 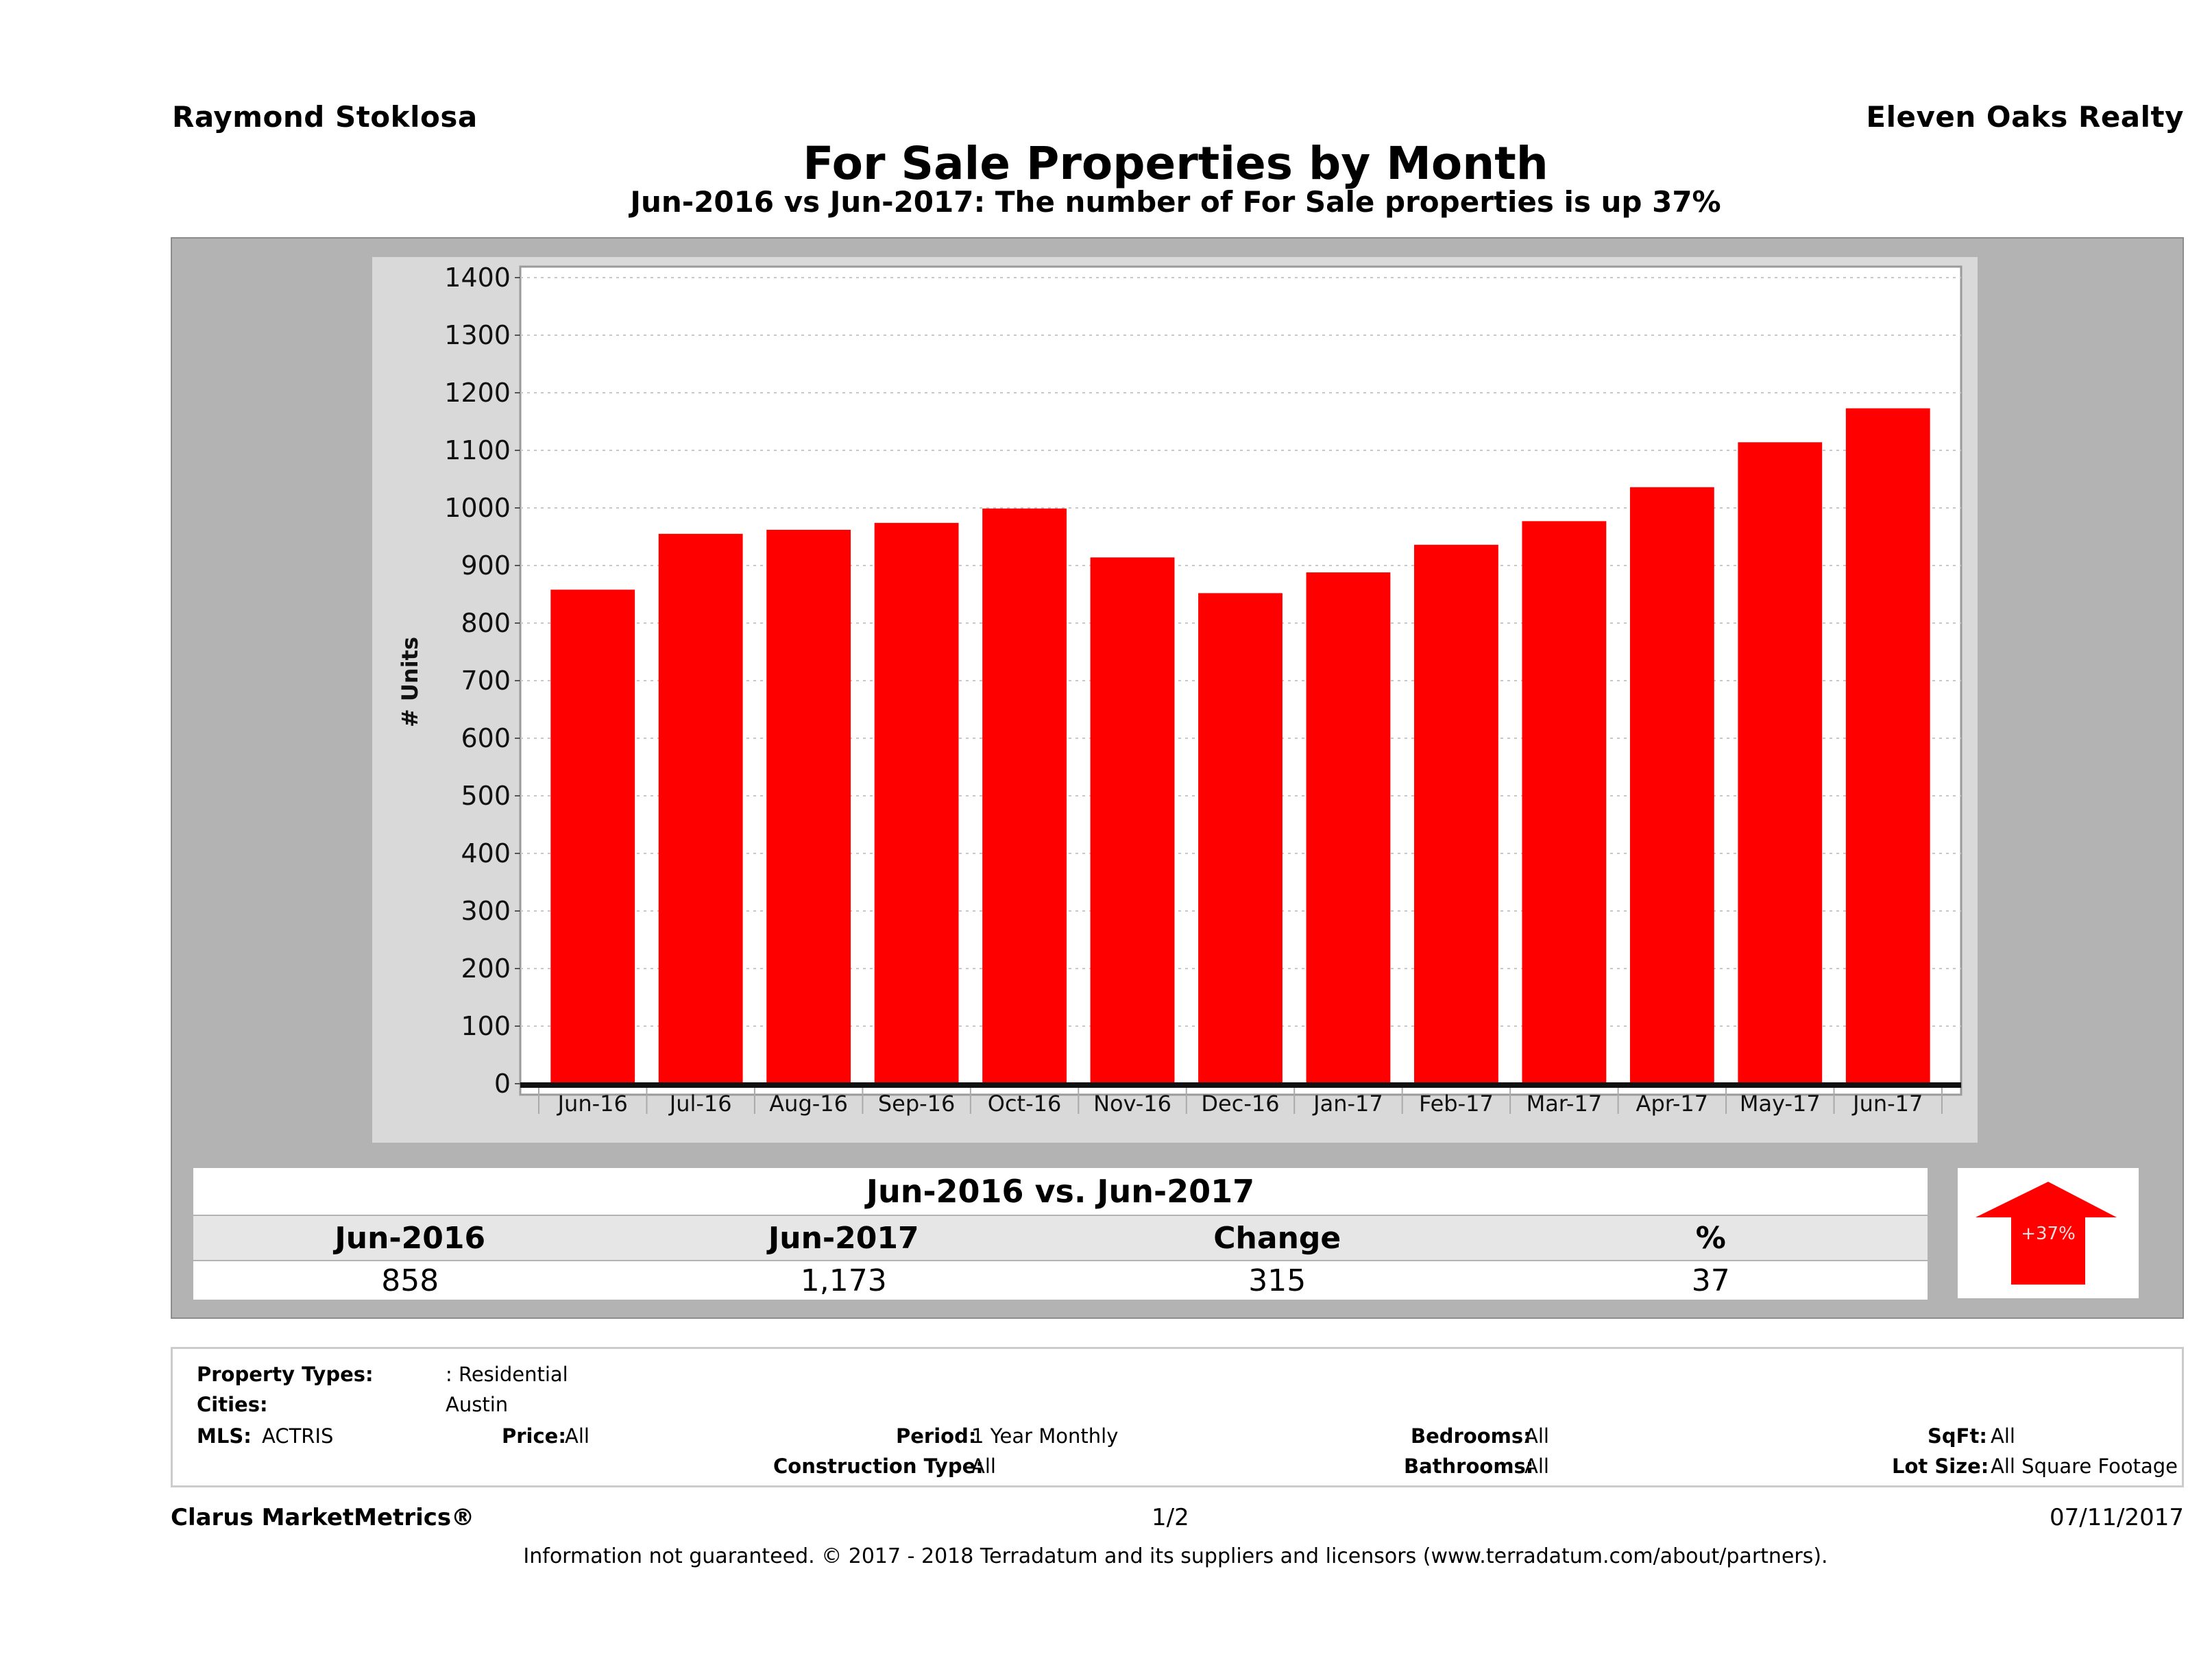 What do you see at coordinates (1060, 1238) in the screenshot?
I see `summary-labels-row: Jun-2016 Jun-2017 Change %` at bounding box center [1060, 1238].